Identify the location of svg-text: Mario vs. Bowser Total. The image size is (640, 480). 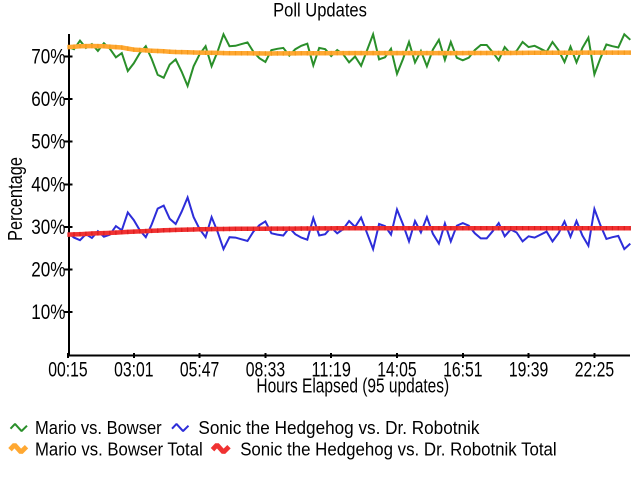
(119, 450).